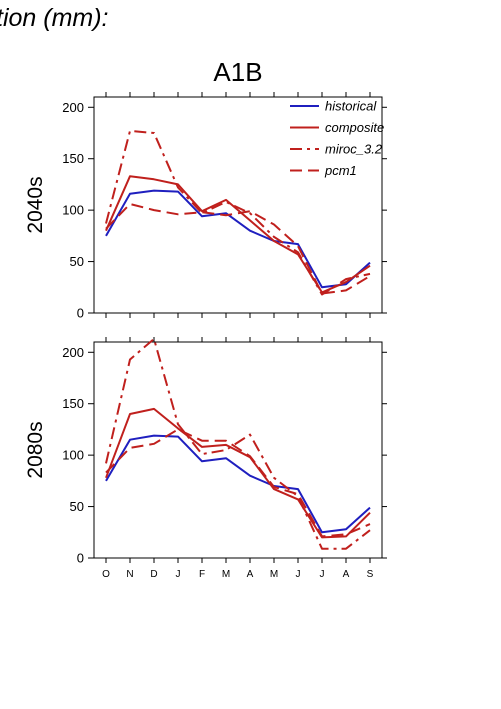 Image resolution: width=501 pixels, height=709 pixels. I want to click on legend-label: composite, so click(354, 127).